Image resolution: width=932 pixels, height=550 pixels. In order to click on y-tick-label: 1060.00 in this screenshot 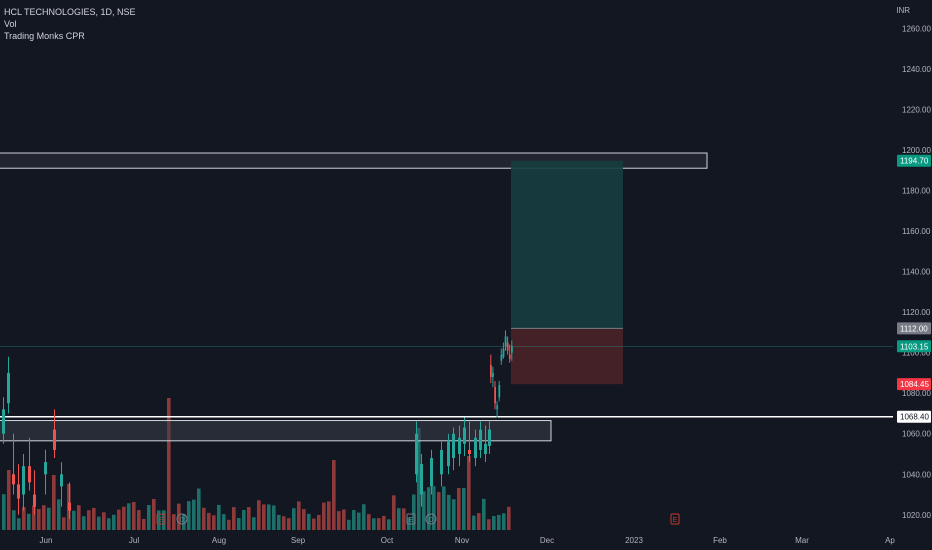, I will do `click(916, 434)`.